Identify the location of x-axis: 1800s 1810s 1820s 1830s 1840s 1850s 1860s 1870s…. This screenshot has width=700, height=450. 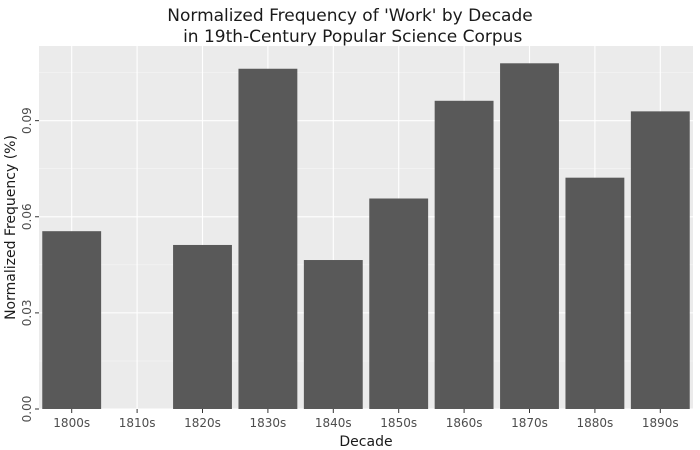
(366, 419).